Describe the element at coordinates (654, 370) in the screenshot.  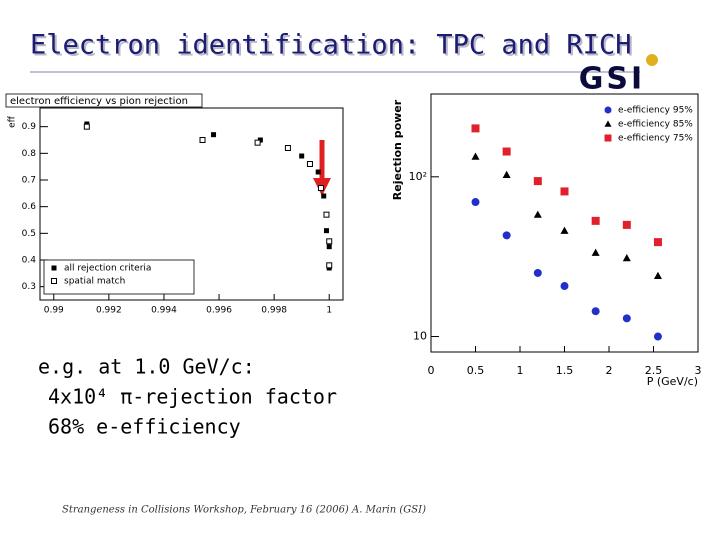
I see `x-tick-label: 2.5` at that location.